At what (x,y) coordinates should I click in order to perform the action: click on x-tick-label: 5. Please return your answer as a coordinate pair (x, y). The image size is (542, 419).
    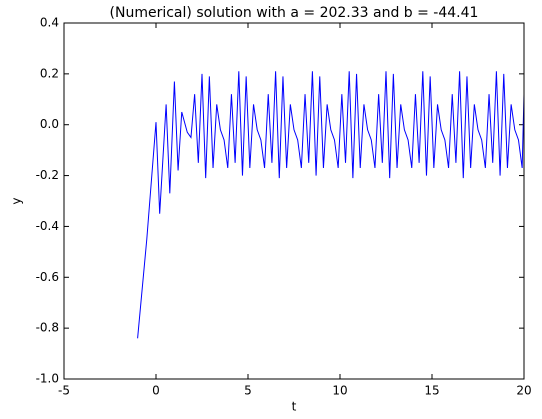
    Looking at the image, I should click on (248, 391).